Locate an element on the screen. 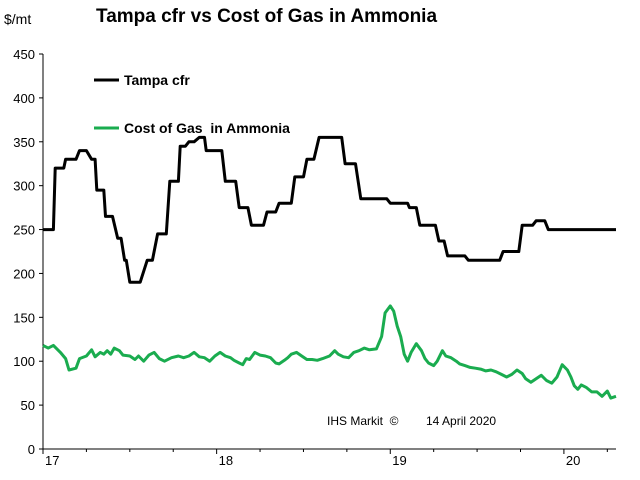 The image size is (640, 480). y-tick-label: 0 is located at coordinates (31, 449).